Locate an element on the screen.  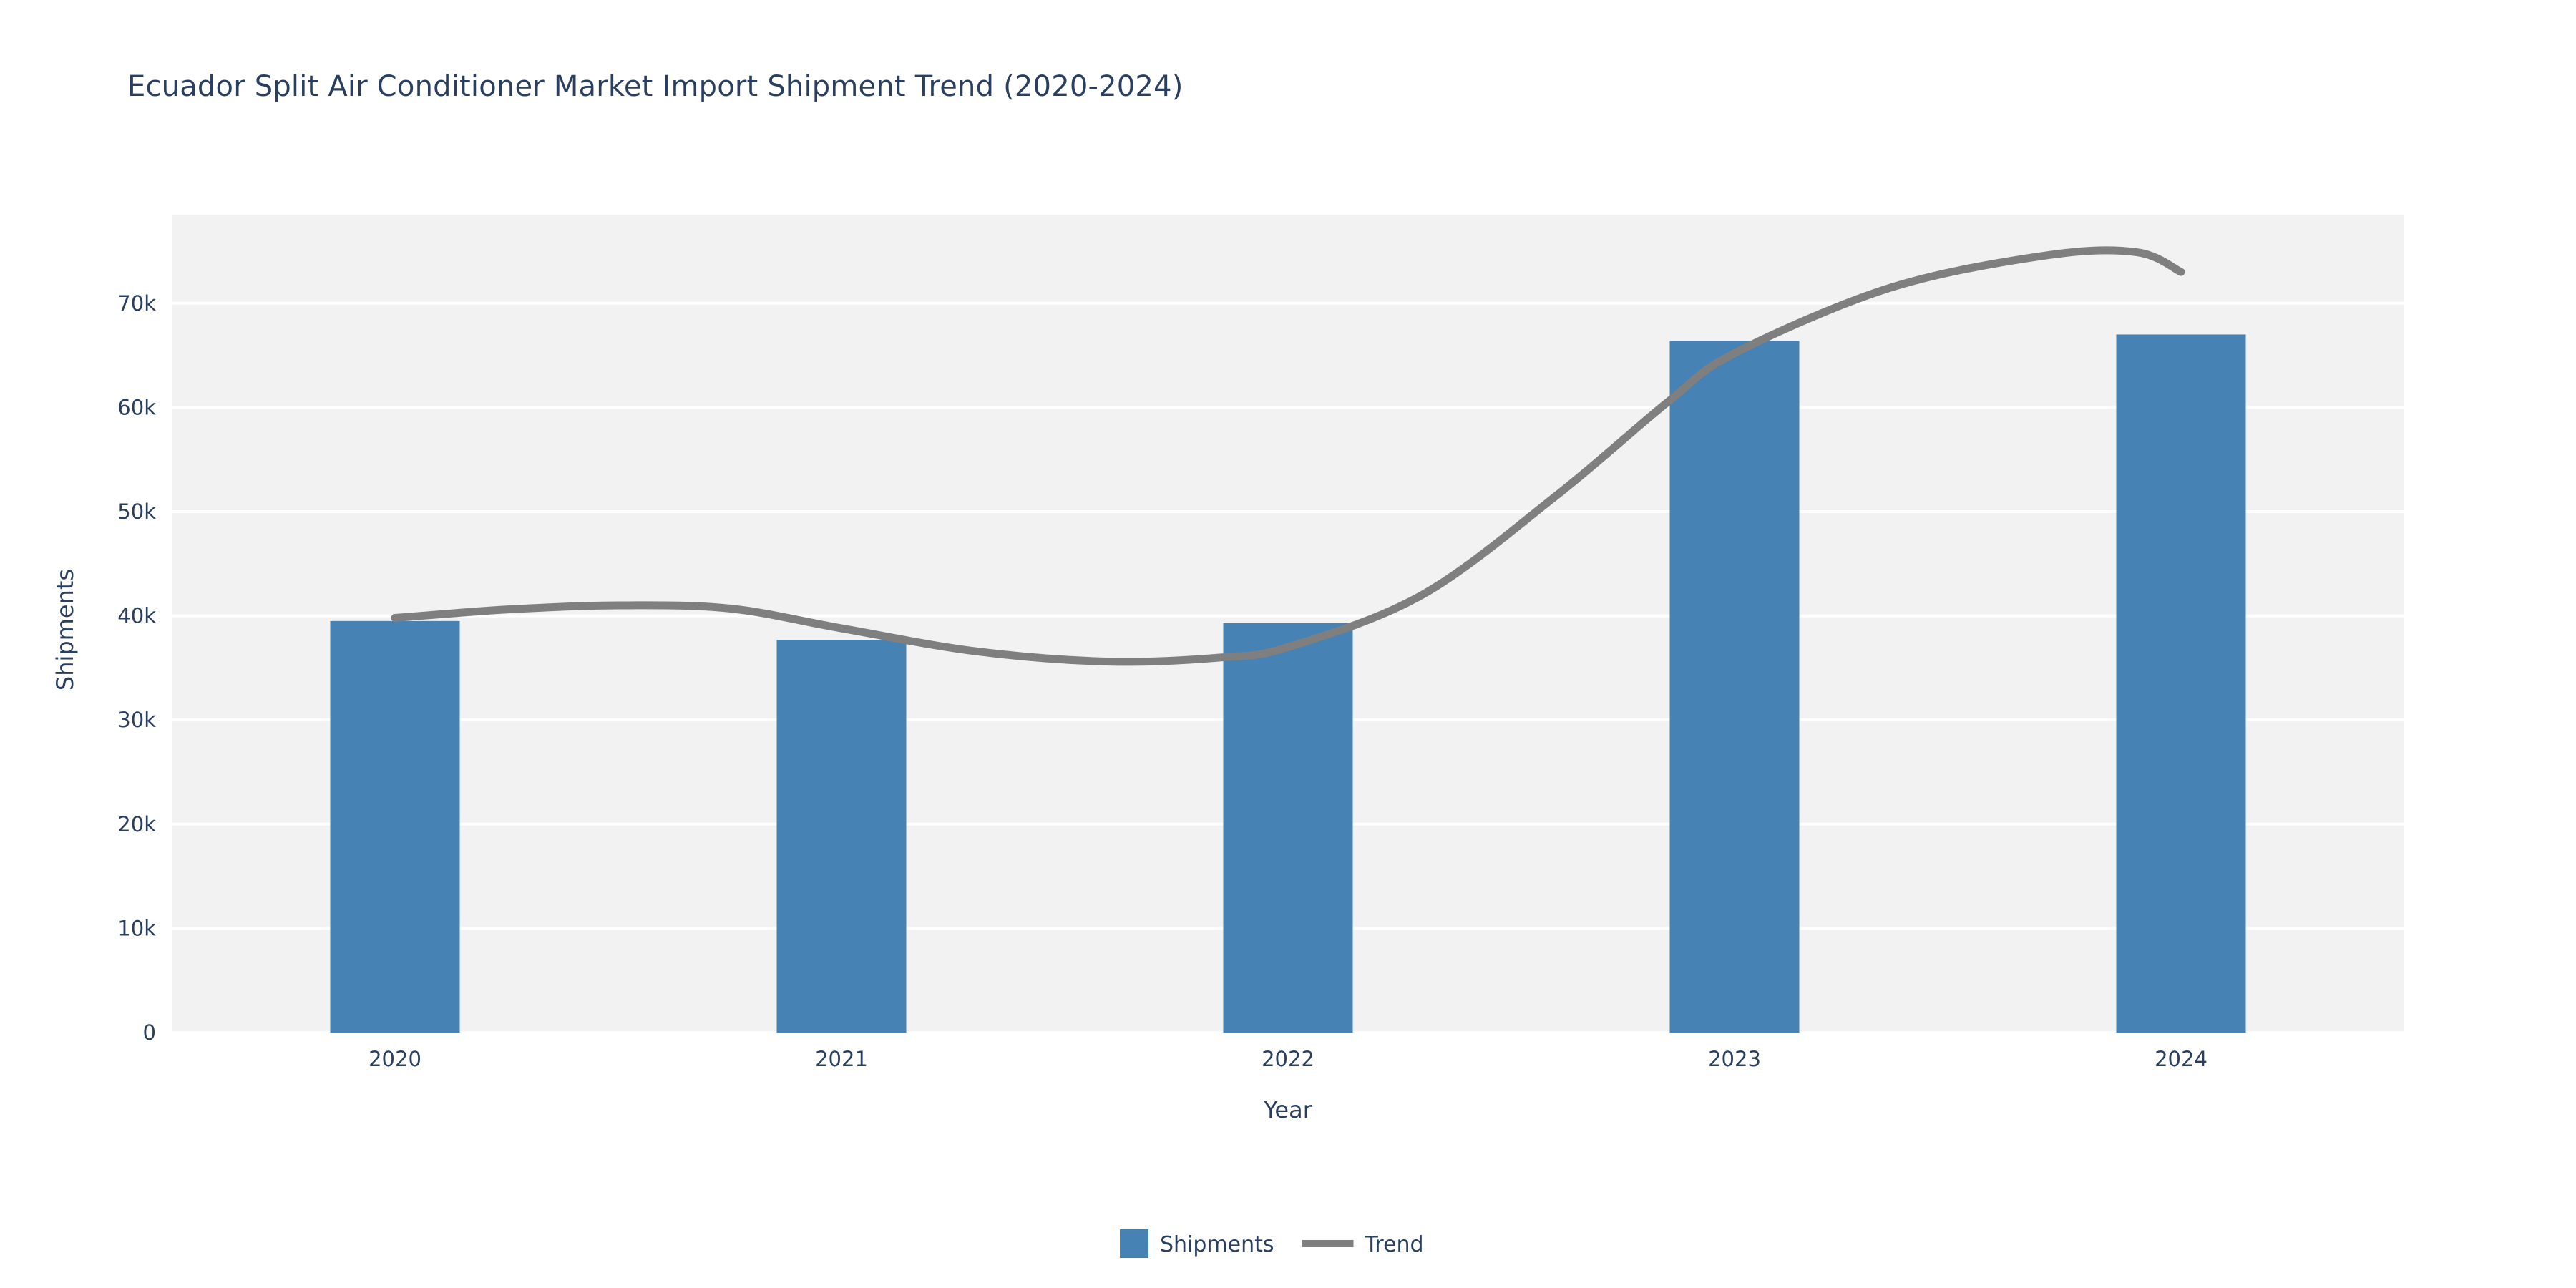
y-tick-40000: 40k is located at coordinates (136, 616).